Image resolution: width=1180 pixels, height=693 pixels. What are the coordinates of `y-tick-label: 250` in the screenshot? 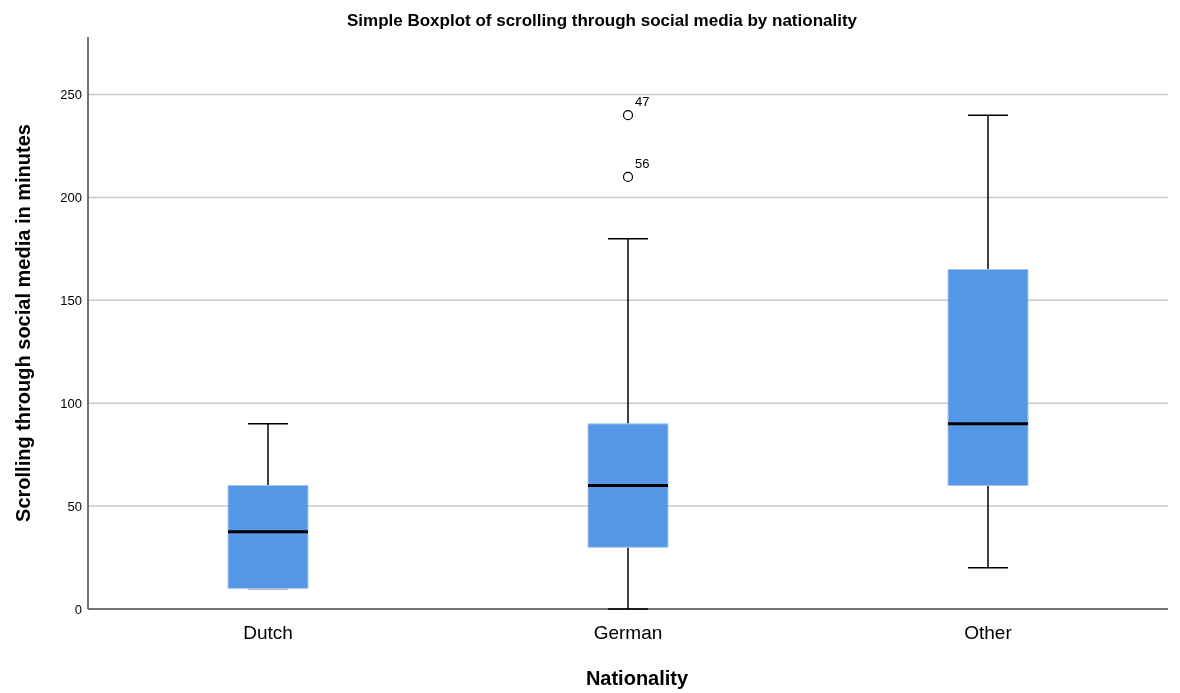 It's located at (71, 95).